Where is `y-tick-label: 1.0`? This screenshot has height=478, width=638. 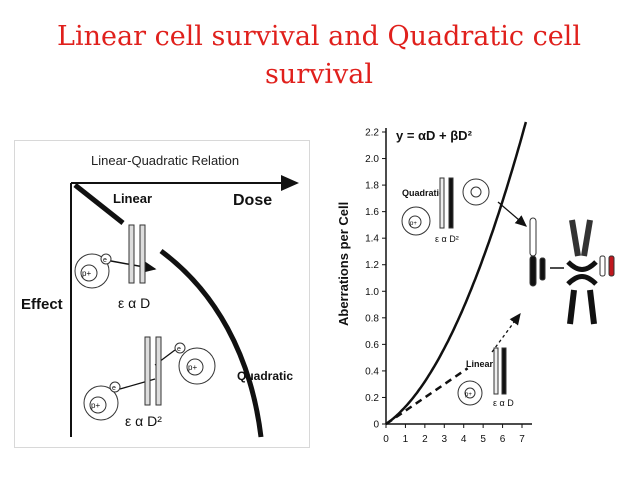
y-tick-label: 1.0 is located at coordinates (372, 292).